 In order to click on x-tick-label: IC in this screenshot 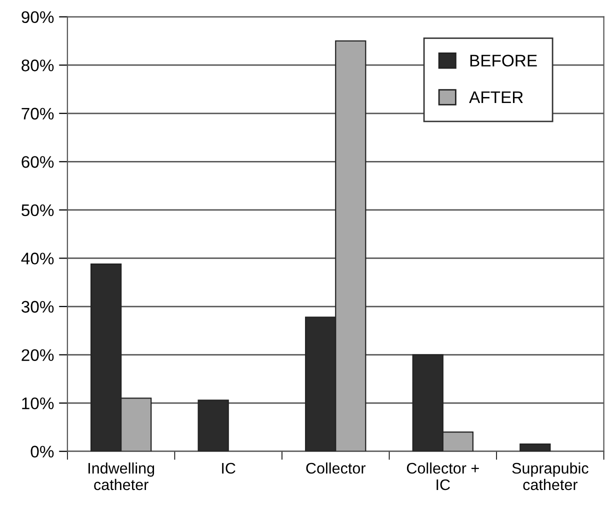, I will do `click(229, 468)`.